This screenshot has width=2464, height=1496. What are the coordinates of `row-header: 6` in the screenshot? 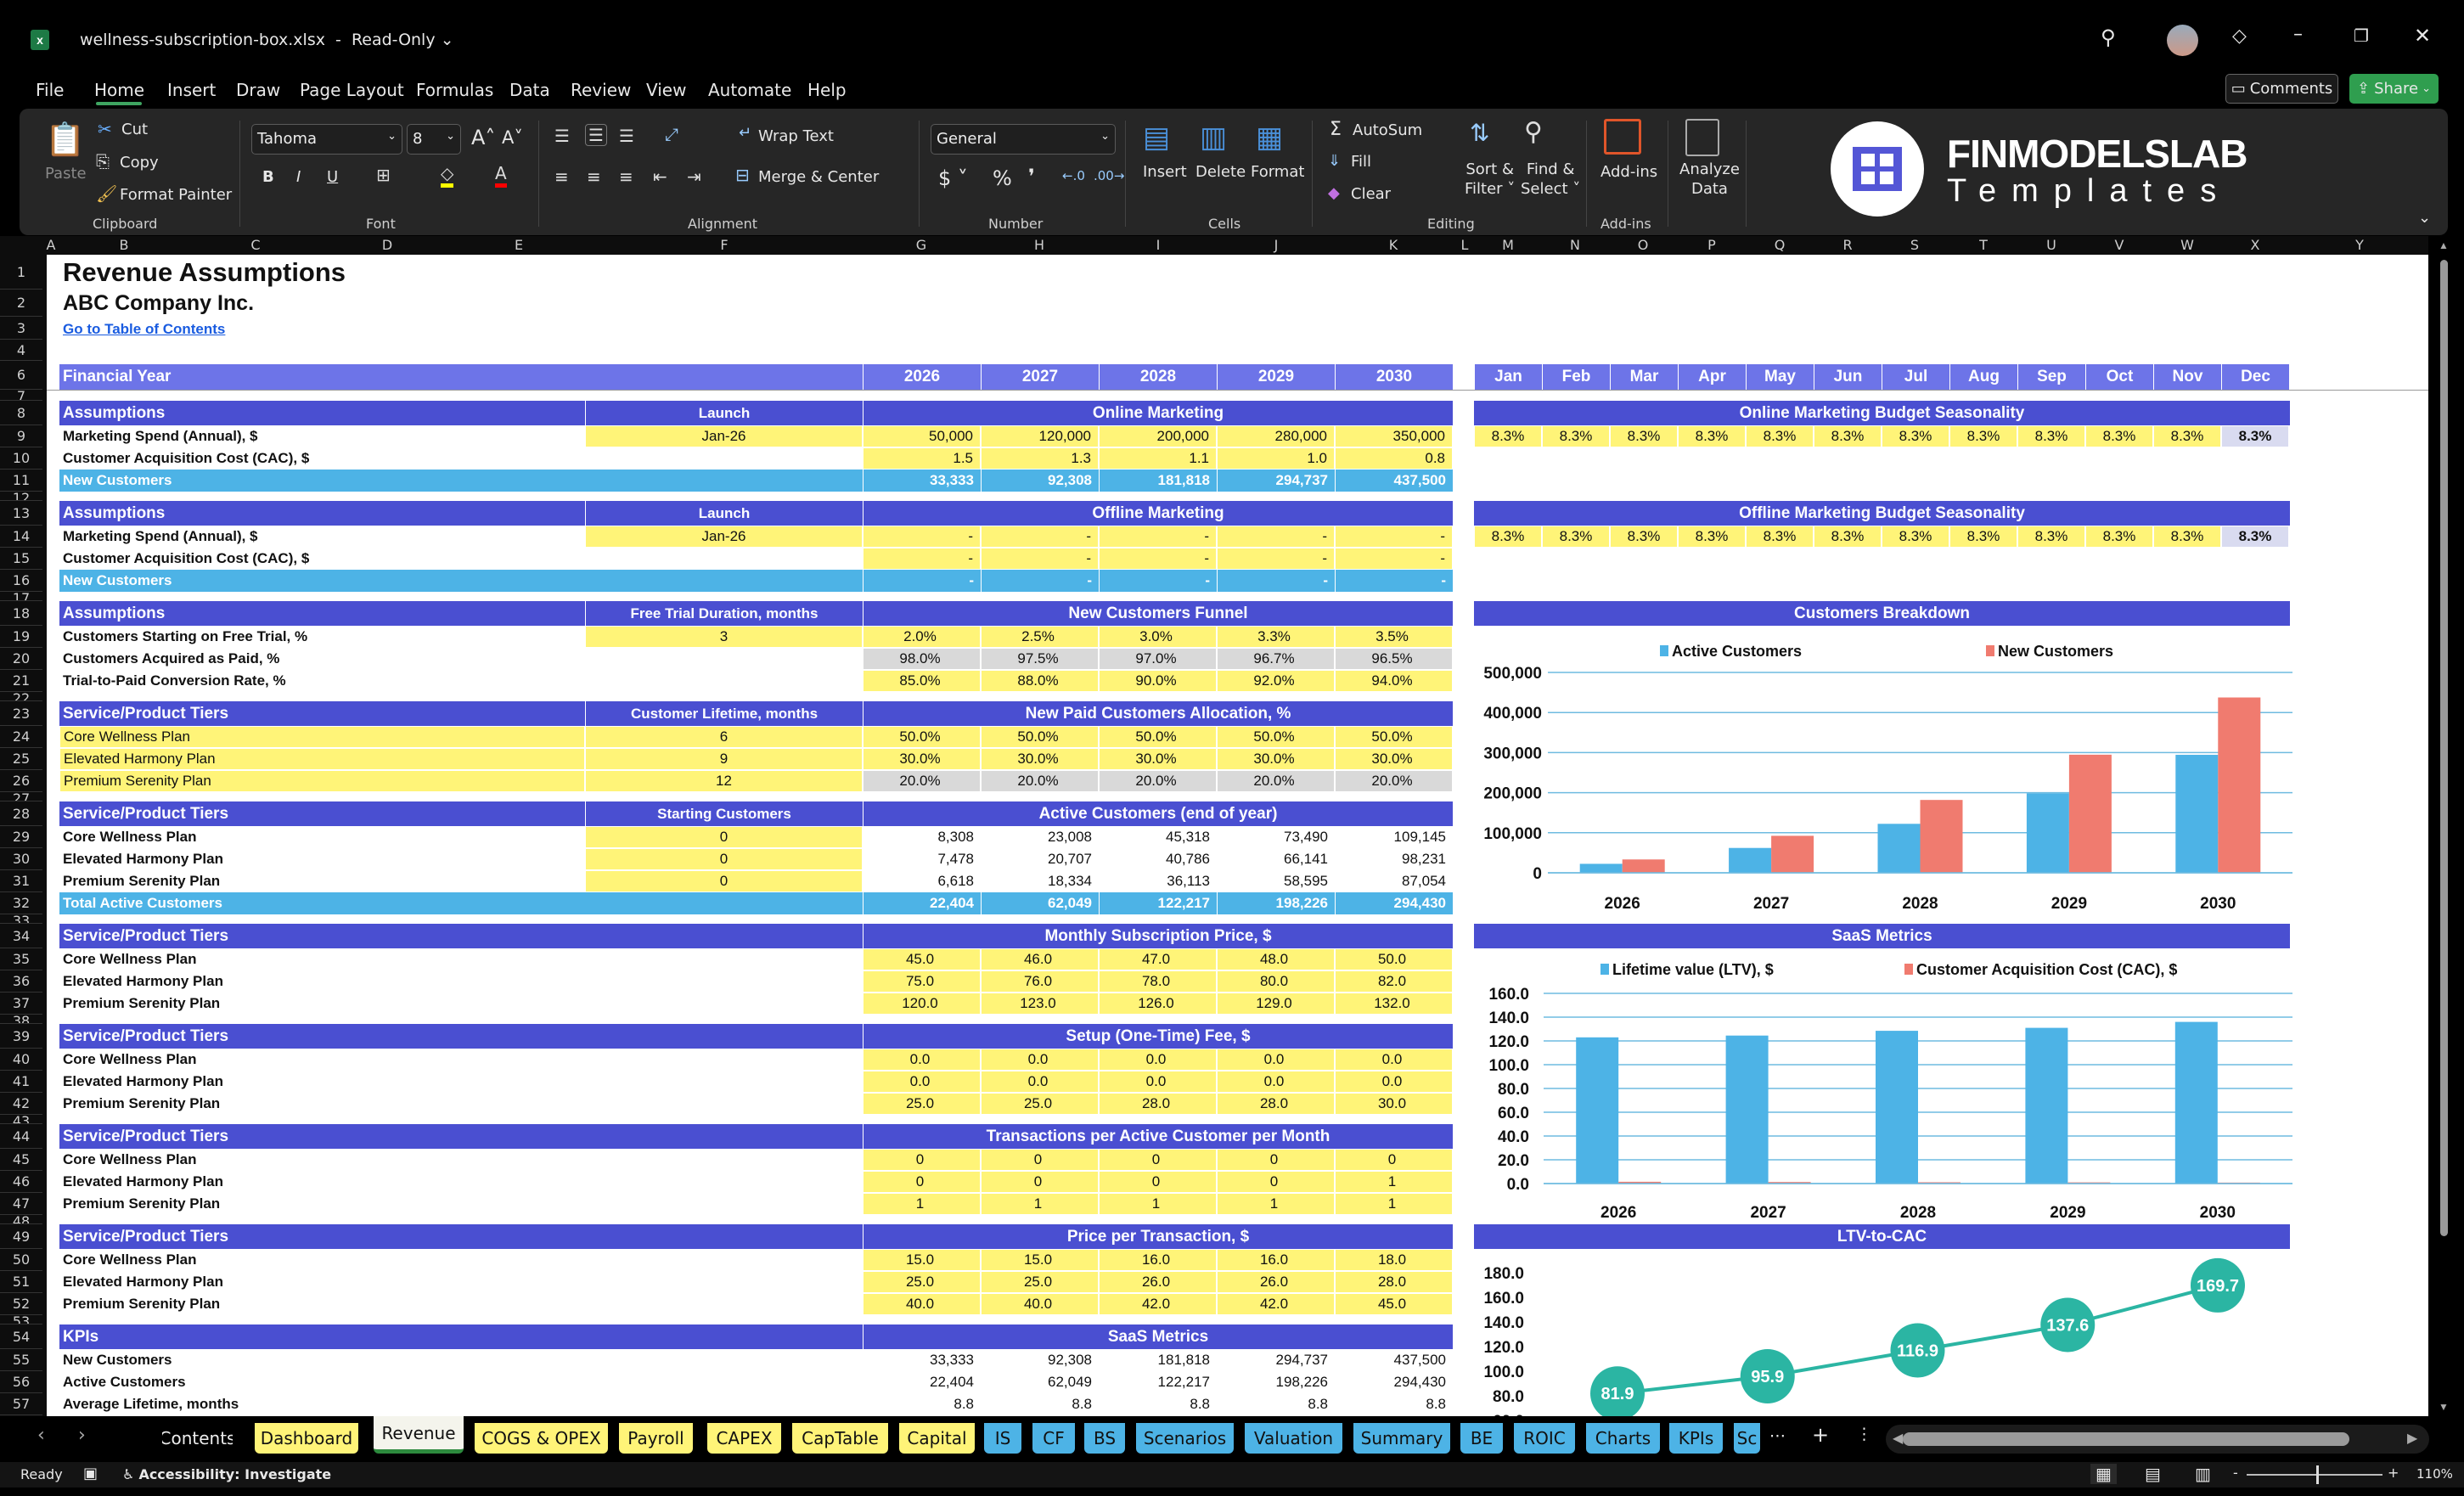 It's located at (21, 375).